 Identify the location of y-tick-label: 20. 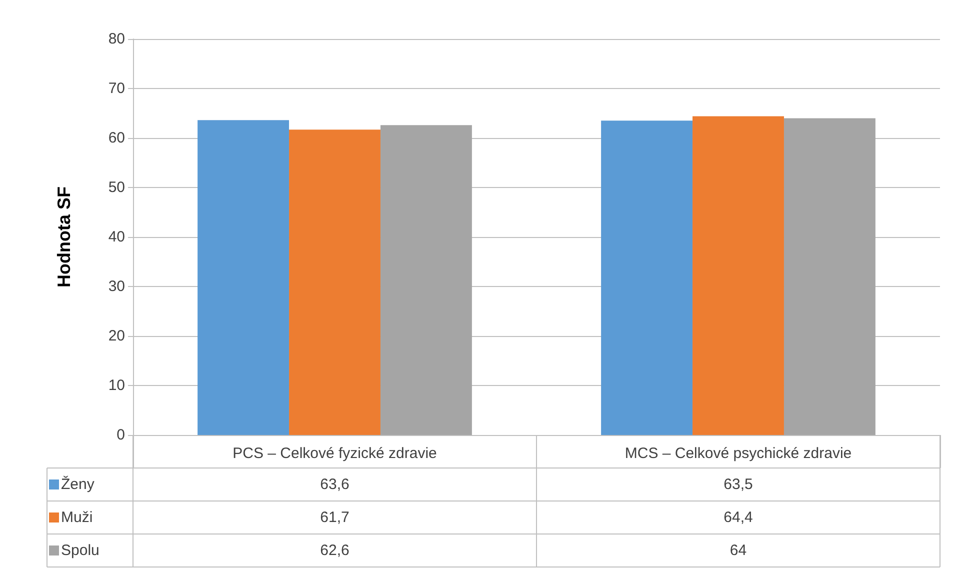
(116, 336).